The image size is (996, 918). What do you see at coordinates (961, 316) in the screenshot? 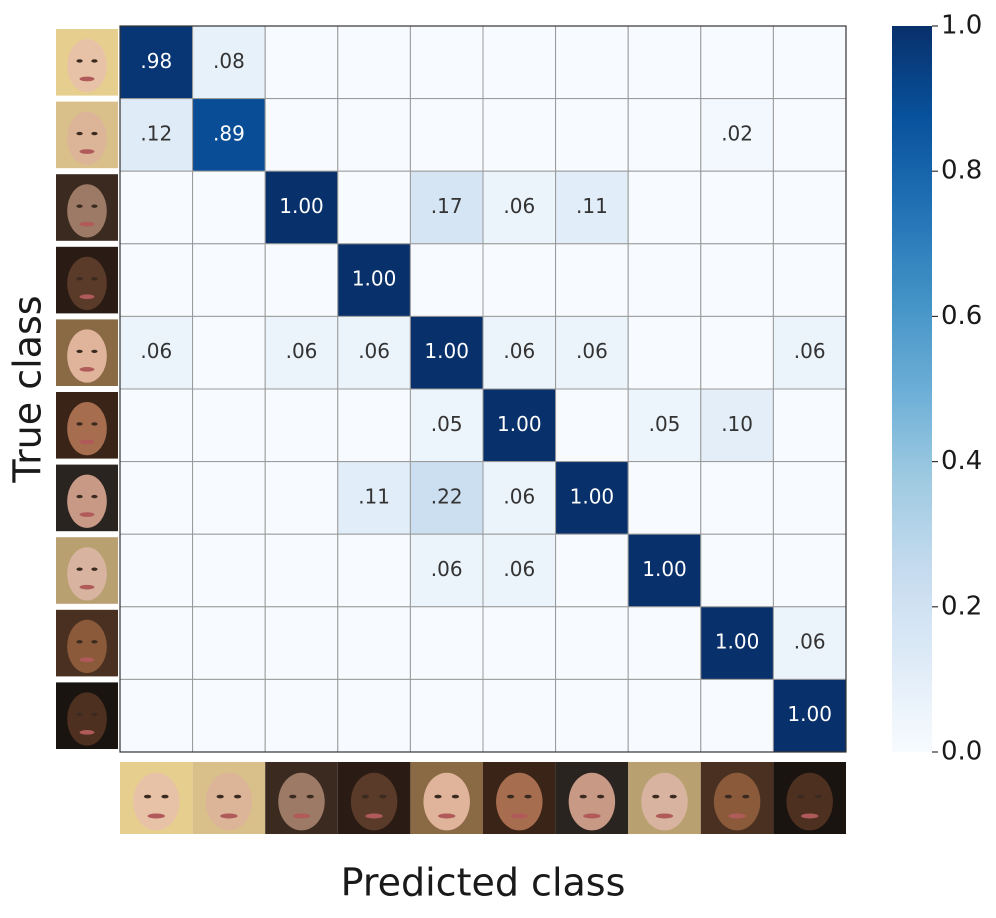
I see `colorbar-tick-label: 0.6` at bounding box center [961, 316].